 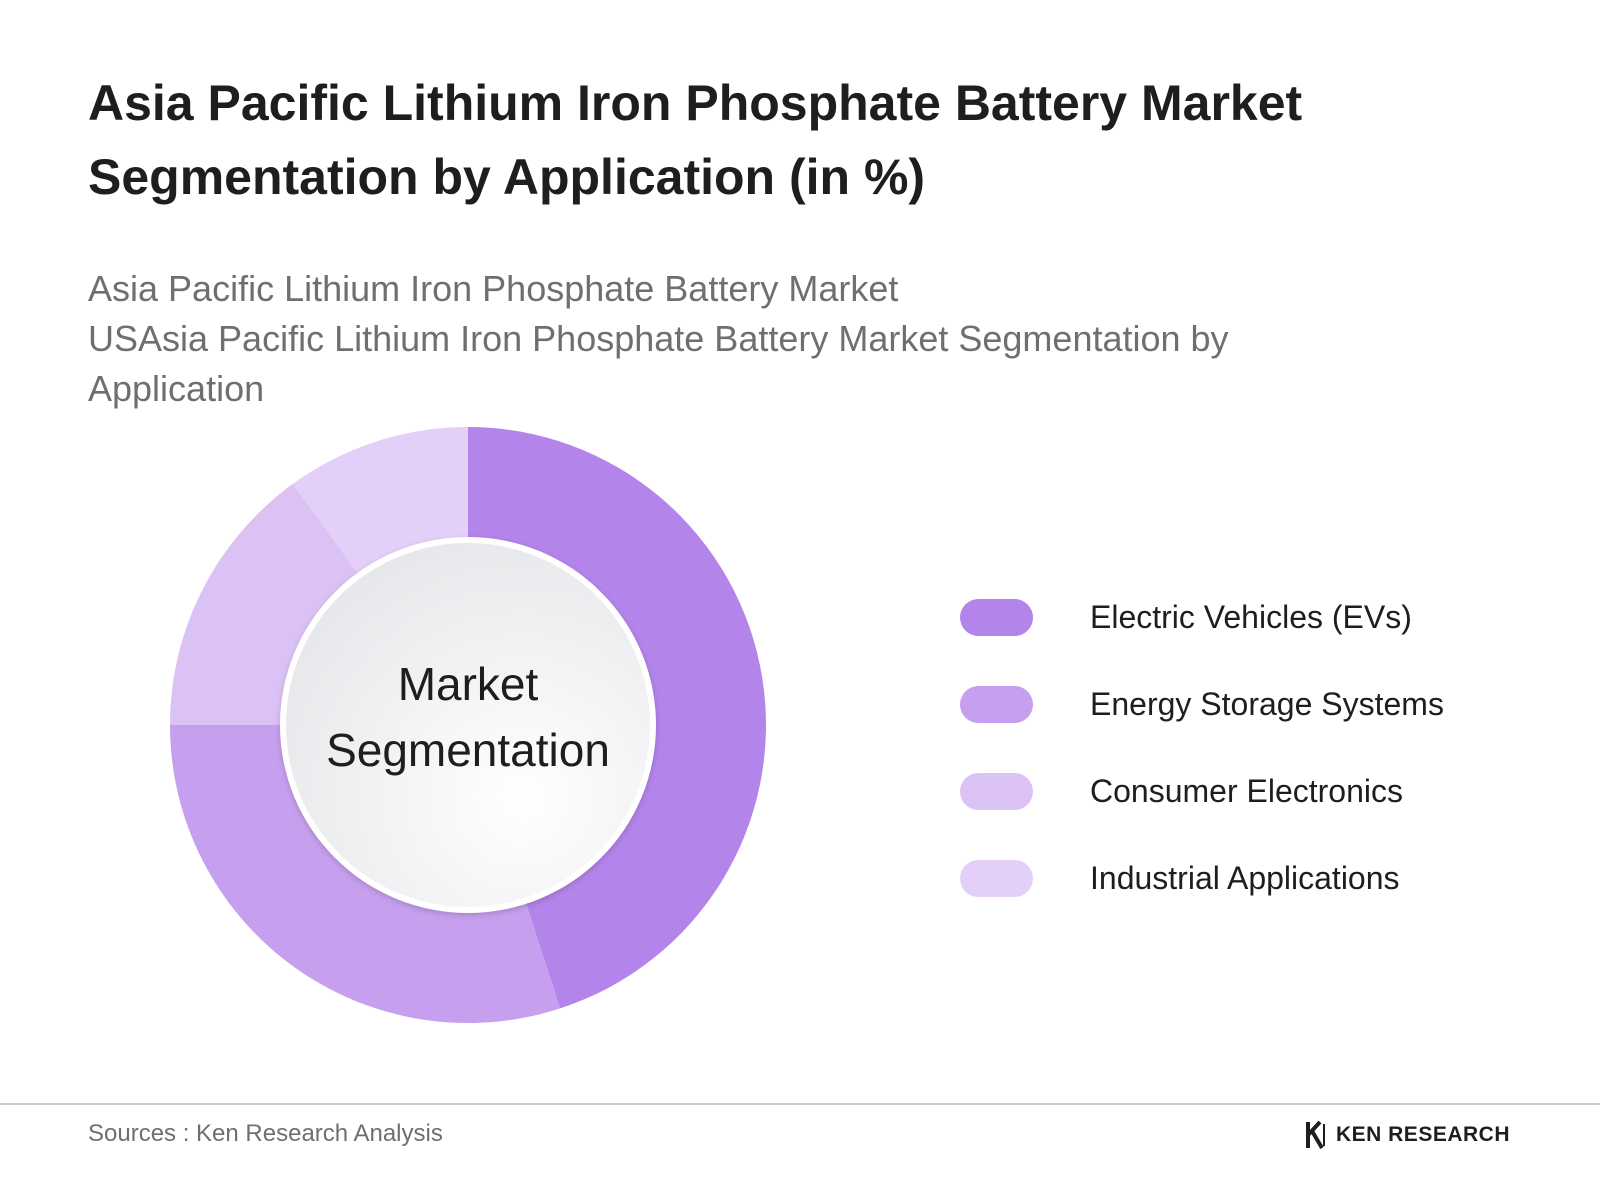 I want to click on legend-item-industrial: Industrial Applications, so click(x=1260, y=900).